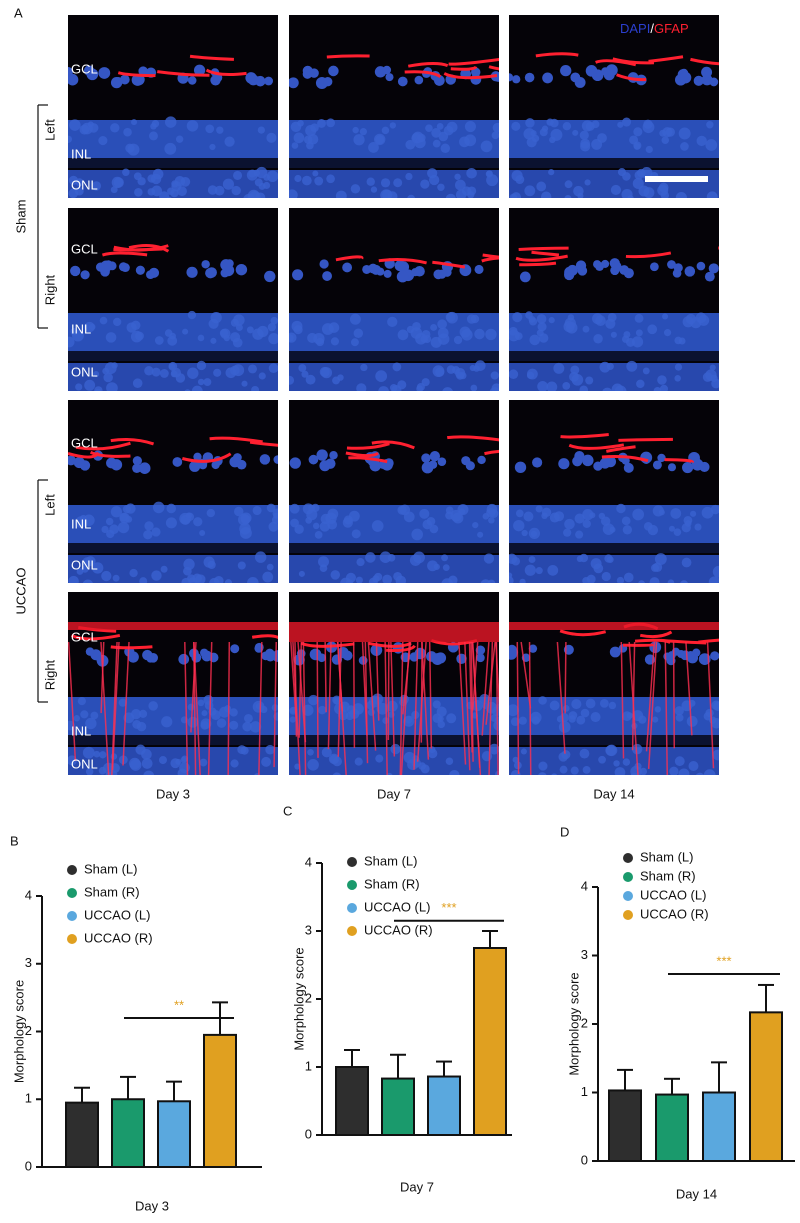 This screenshot has width=800, height=1223. What do you see at coordinates (49, 130) in the screenshot?
I see `side-label: Left` at bounding box center [49, 130].